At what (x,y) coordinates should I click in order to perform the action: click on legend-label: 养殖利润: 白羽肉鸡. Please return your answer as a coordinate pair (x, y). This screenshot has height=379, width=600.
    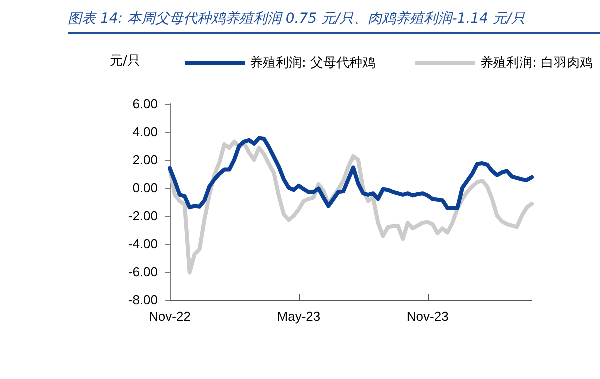
    Looking at the image, I should click on (537, 63).